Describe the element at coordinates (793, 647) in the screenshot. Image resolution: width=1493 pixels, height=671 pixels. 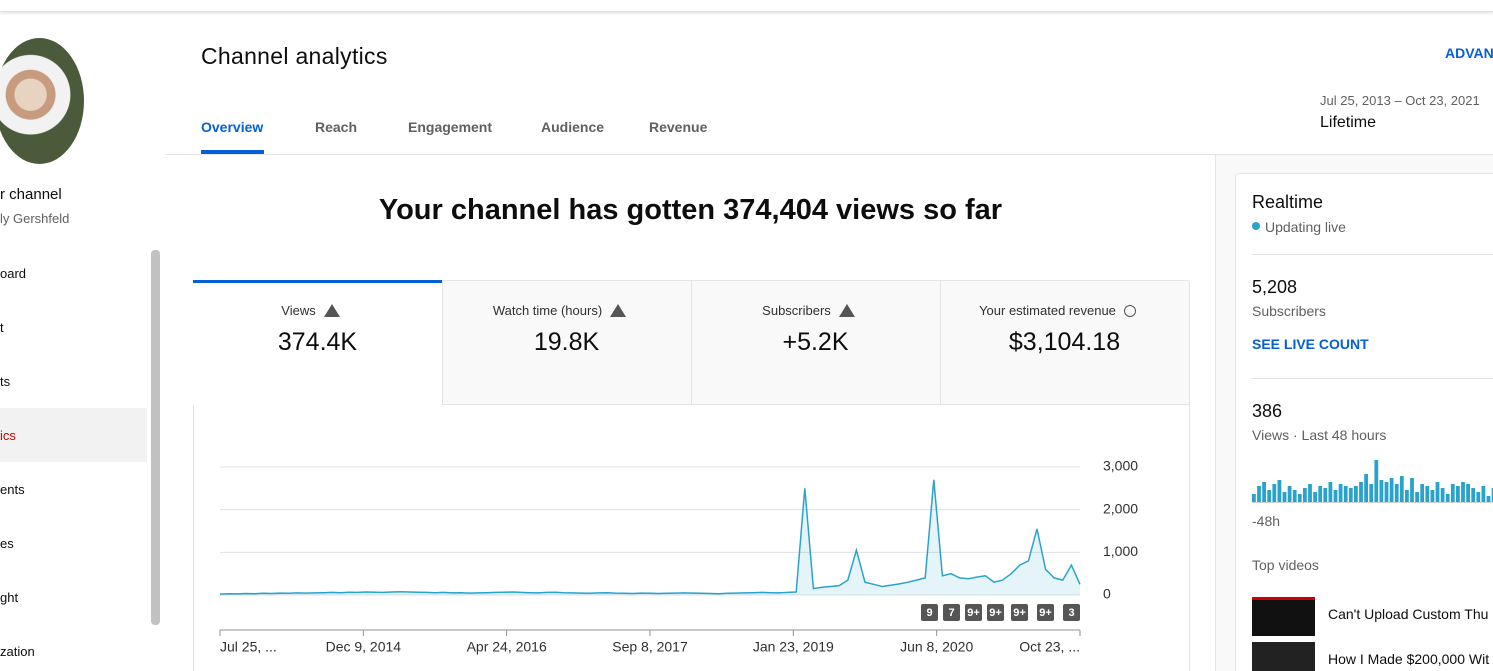
I see `x-tick-label: Jan 23, 2019` at that location.